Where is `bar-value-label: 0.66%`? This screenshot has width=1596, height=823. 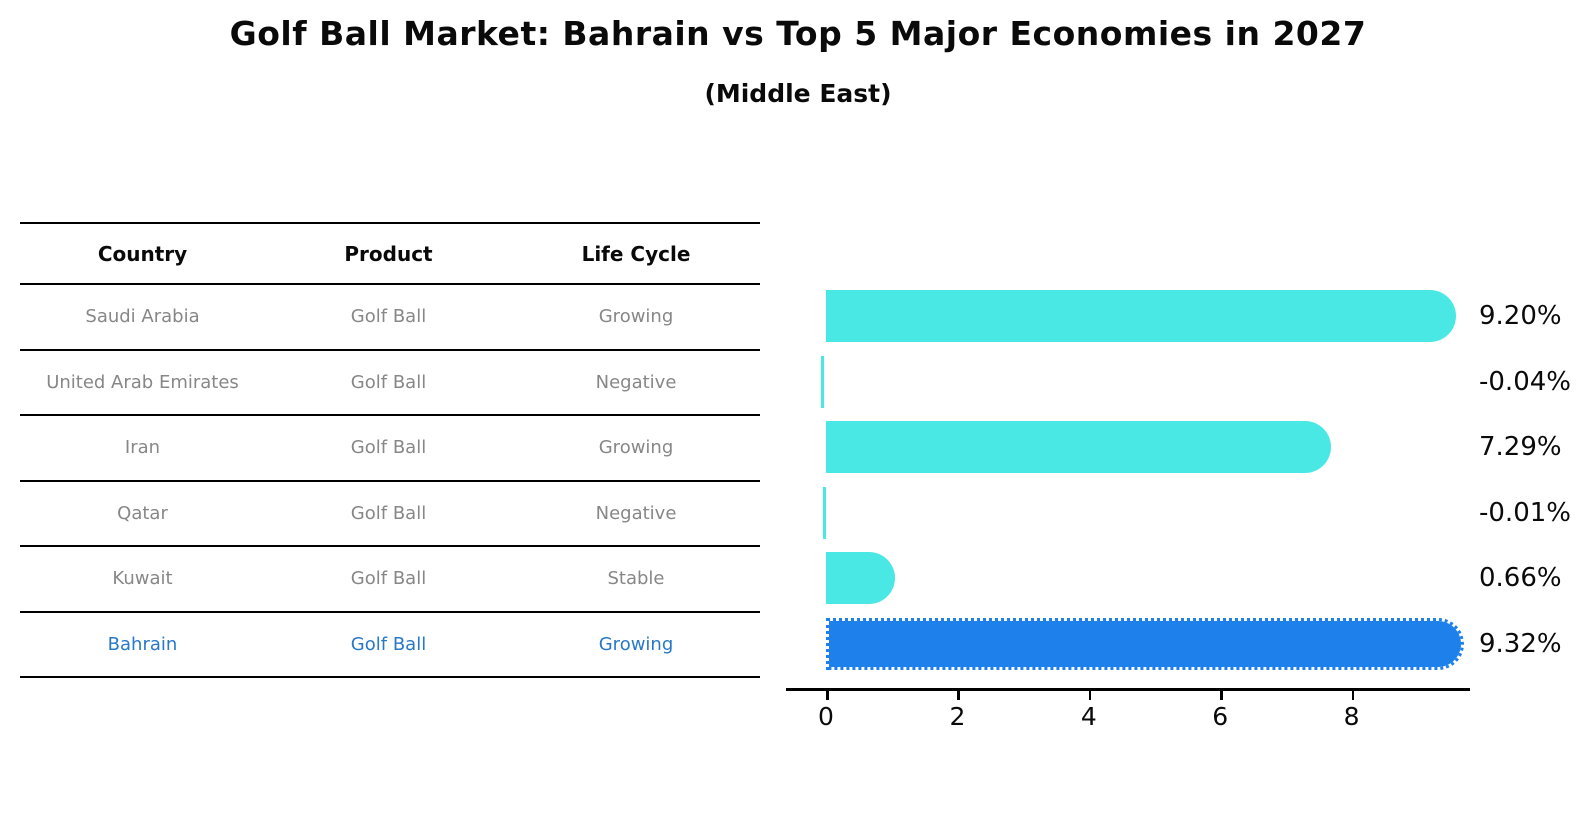
bar-value-label: 0.66% is located at coordinates (1520, 578).